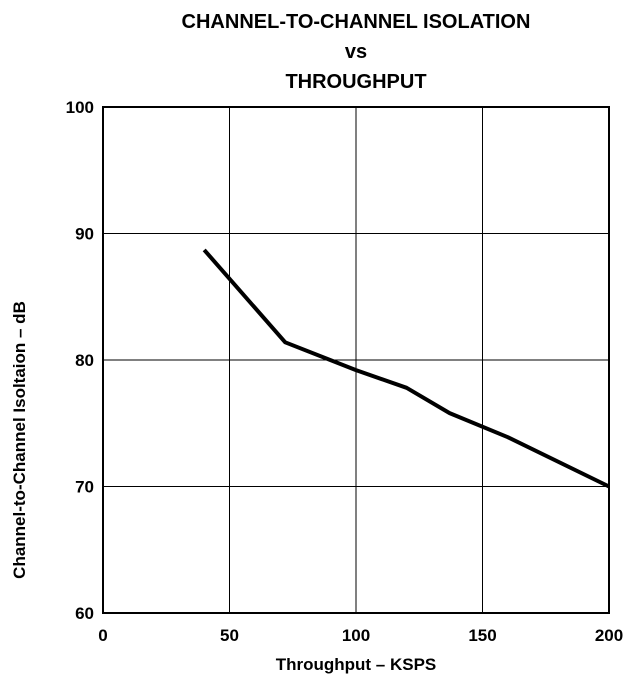 This screenshot has width=626, height=677. What do you see at coordinates (355, 82) in the screenshot?
I see `chart-title-line-3: THROUGHPUT` at bounding box center [355, 82].